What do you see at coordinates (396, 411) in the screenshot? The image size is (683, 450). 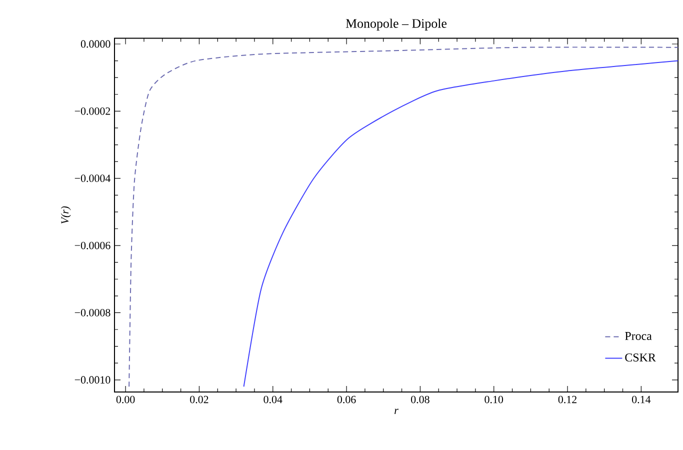 I see `x-axis-title: r` at bounding box center [396, 411].